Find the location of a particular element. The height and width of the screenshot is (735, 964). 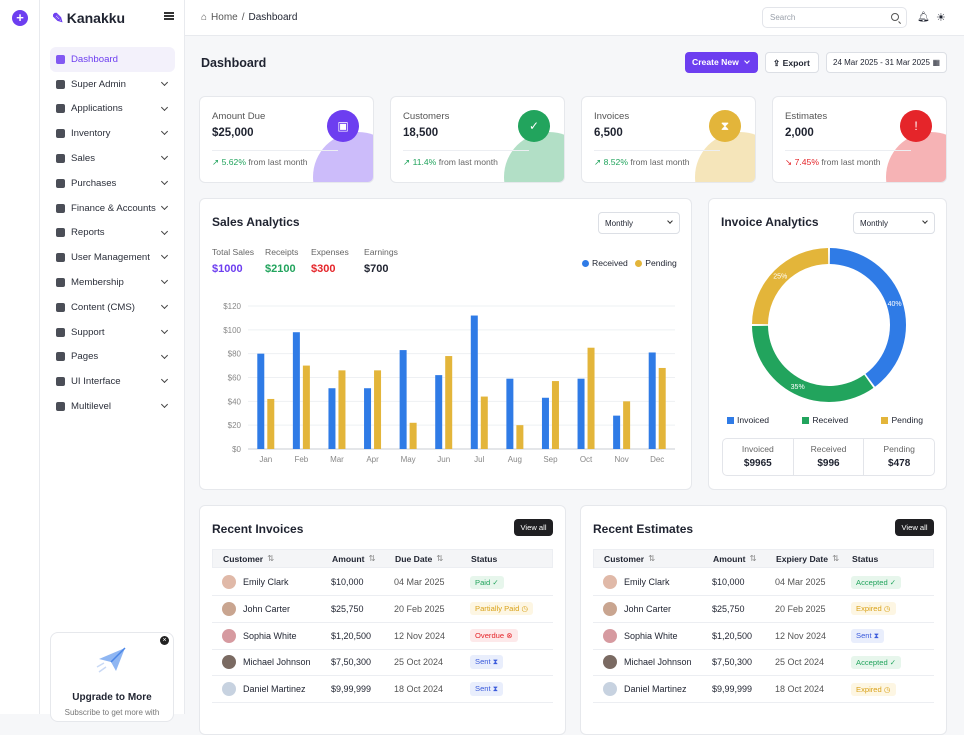

sidebar-item-inventory: Inventory is located at coordinates (112, 133).